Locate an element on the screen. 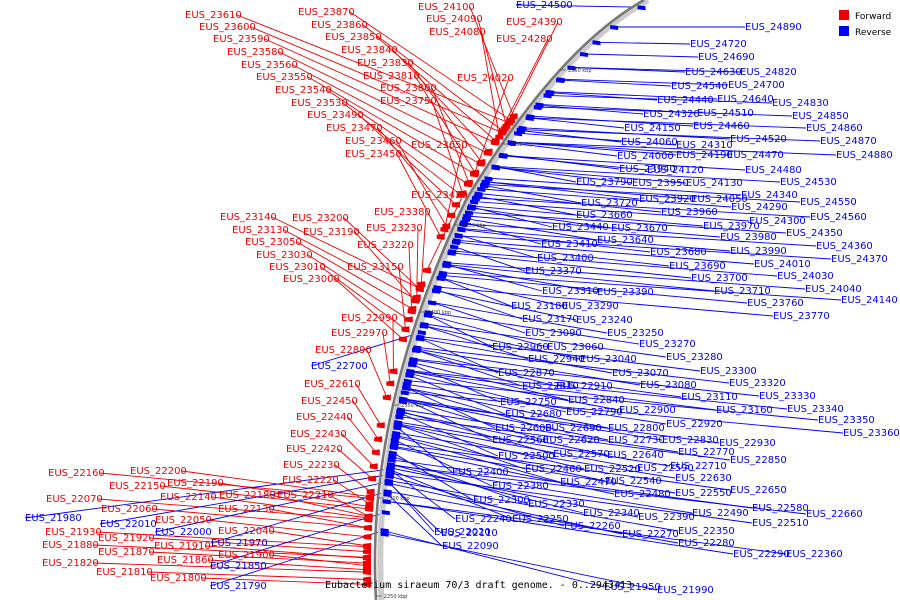  gene-label-eus_24630: EUS_24630 is located at coordinates (713, 72).